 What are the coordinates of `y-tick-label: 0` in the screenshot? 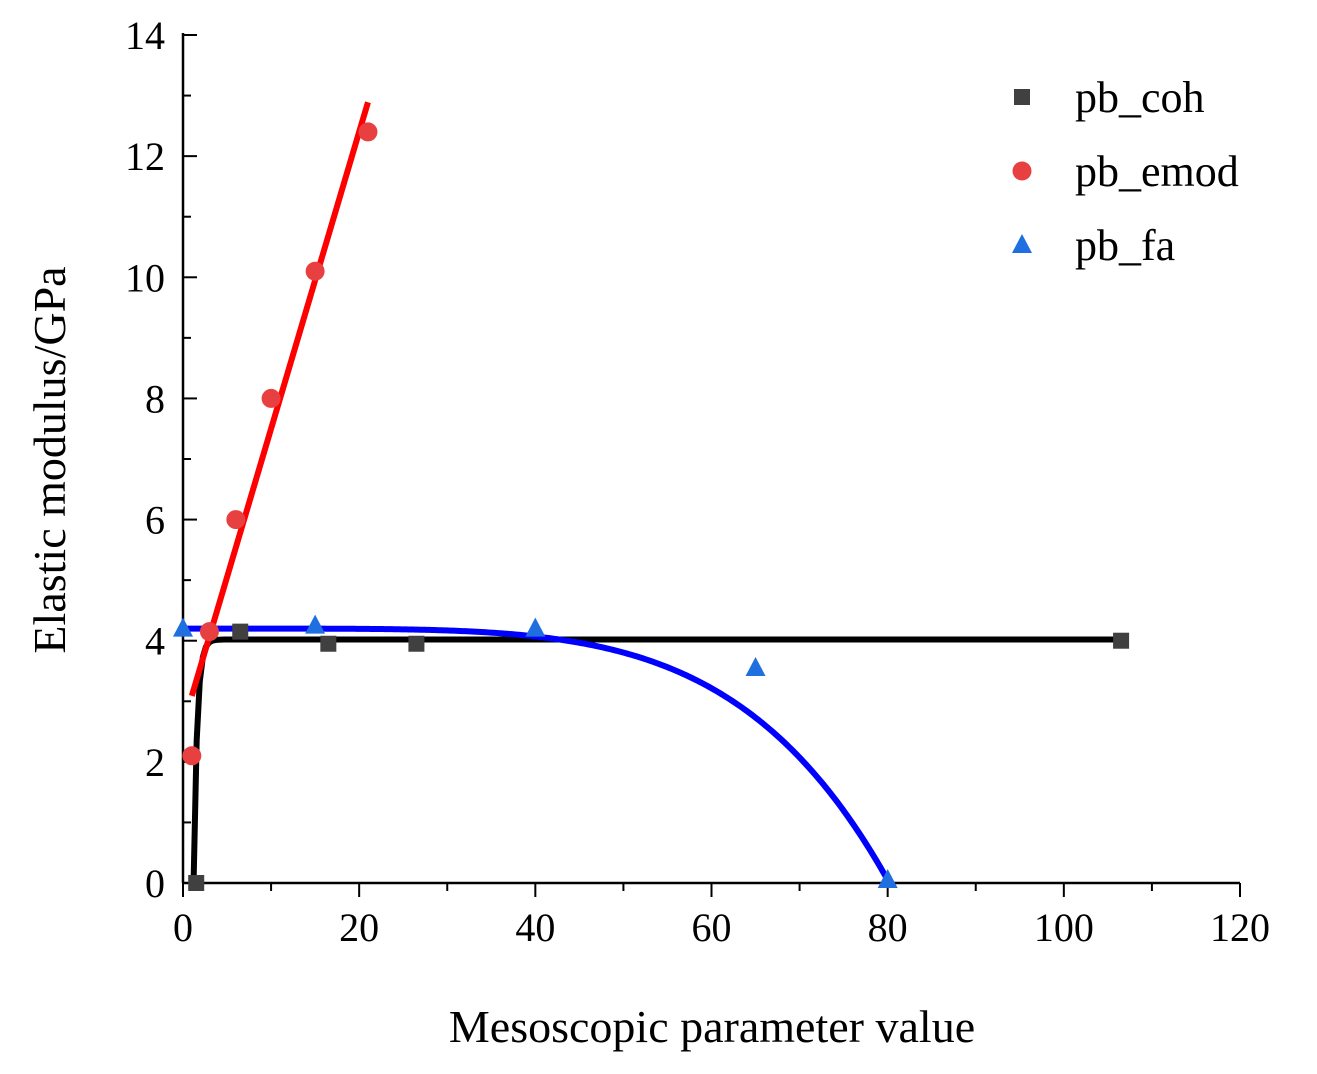 It's located at (155, 883).